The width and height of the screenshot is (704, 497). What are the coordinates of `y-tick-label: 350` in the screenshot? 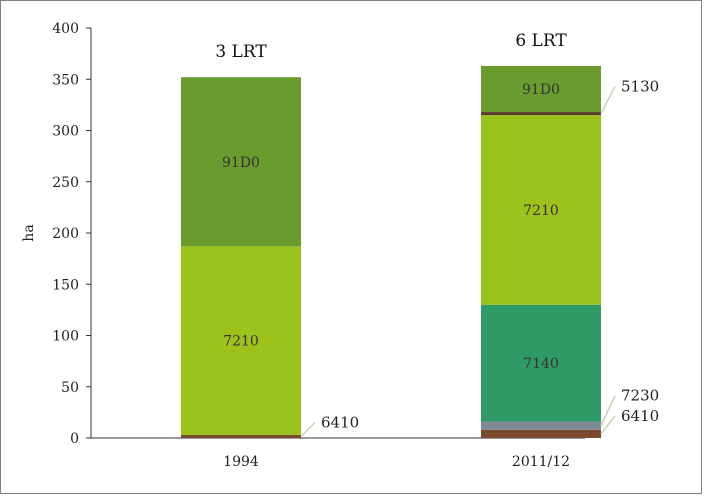 It's located at (65, 80).